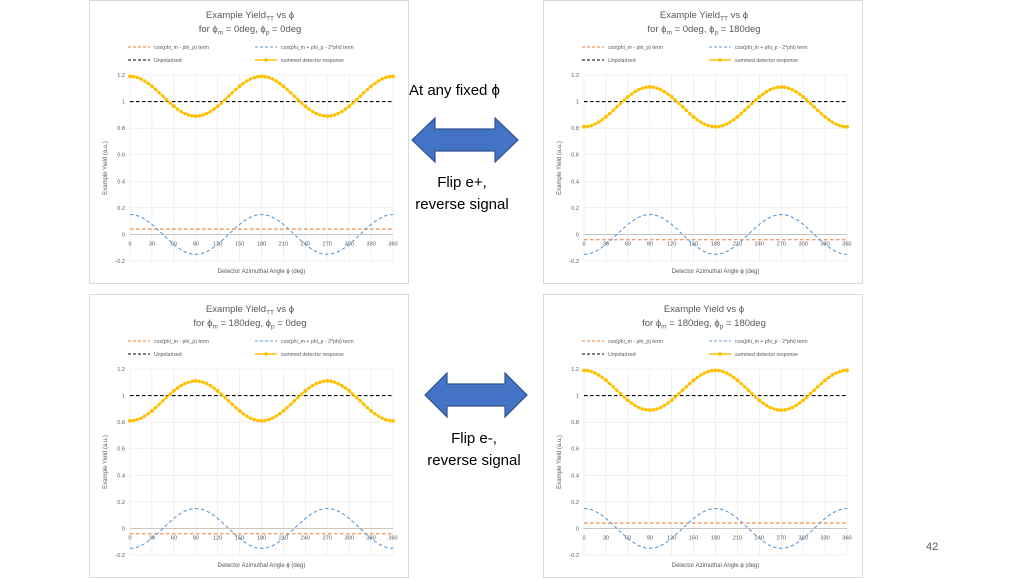 The image size is (1024, 579). Describe the element at coordinates (474, 450) in the screenshot. I see `annotation-flip-eminus: Flip e-, reverse signal` at that location.